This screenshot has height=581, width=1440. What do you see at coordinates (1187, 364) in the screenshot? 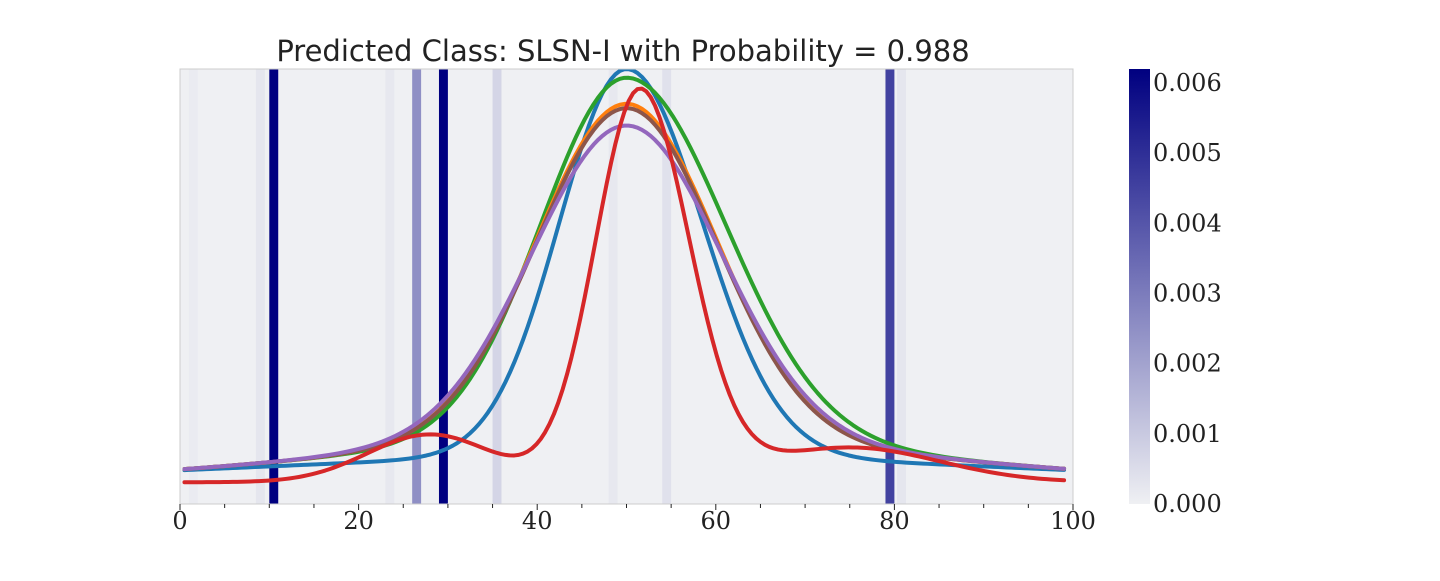
I see `colorbar-tick-label: 0.002` at bounding box center [1187, 364].